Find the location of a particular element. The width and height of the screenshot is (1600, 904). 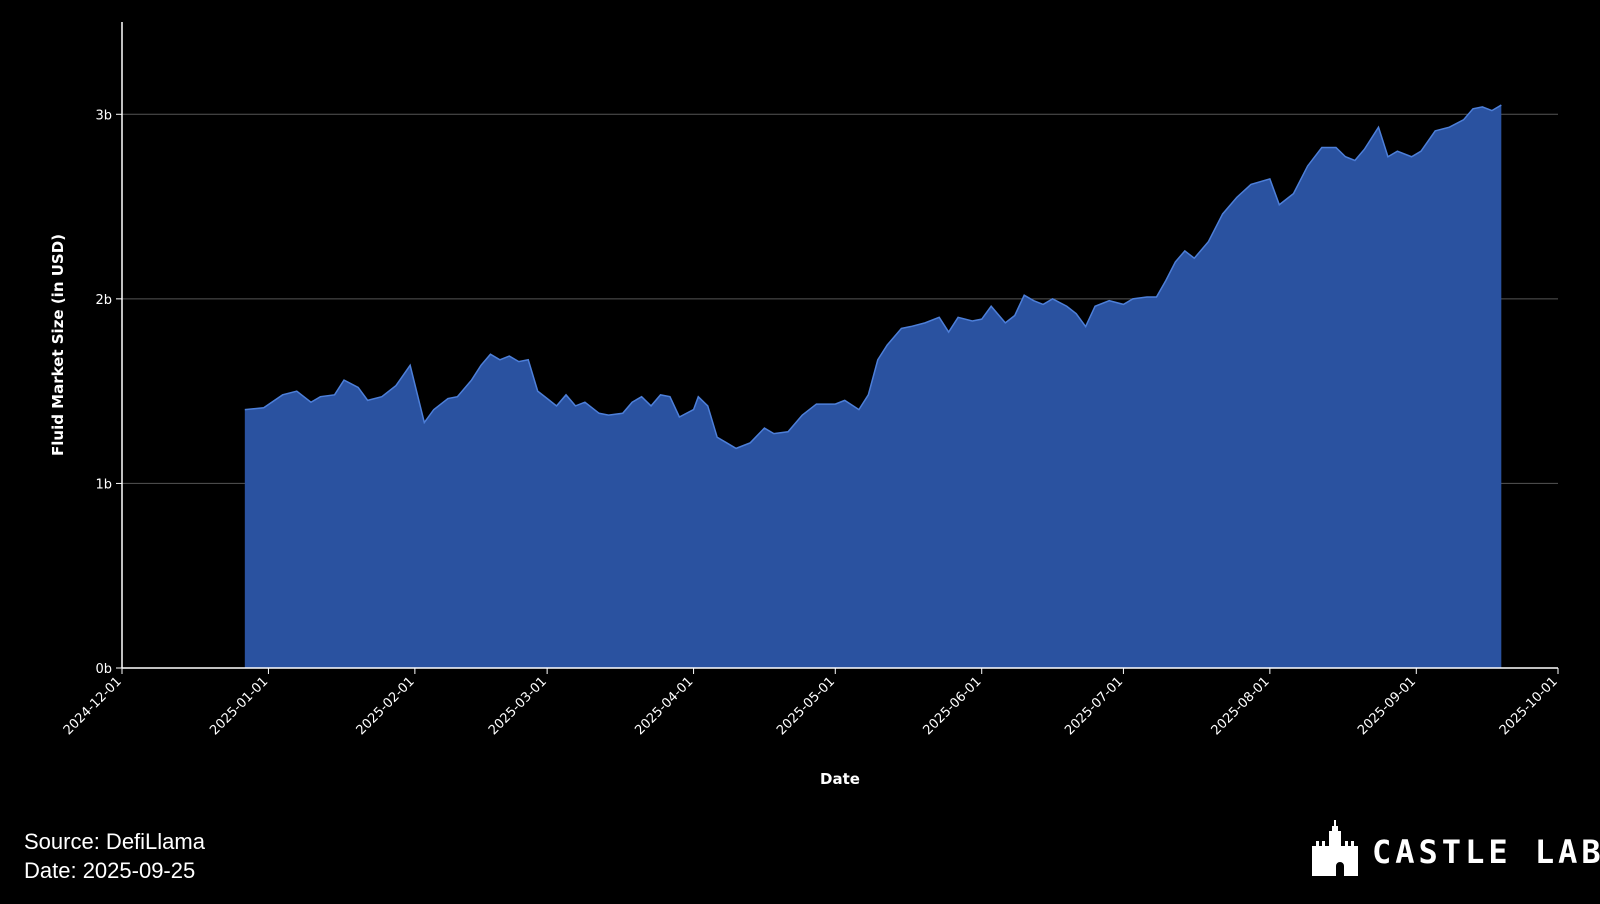

brand-name: CASTLE LABS is located at coordinates (1486, 852).